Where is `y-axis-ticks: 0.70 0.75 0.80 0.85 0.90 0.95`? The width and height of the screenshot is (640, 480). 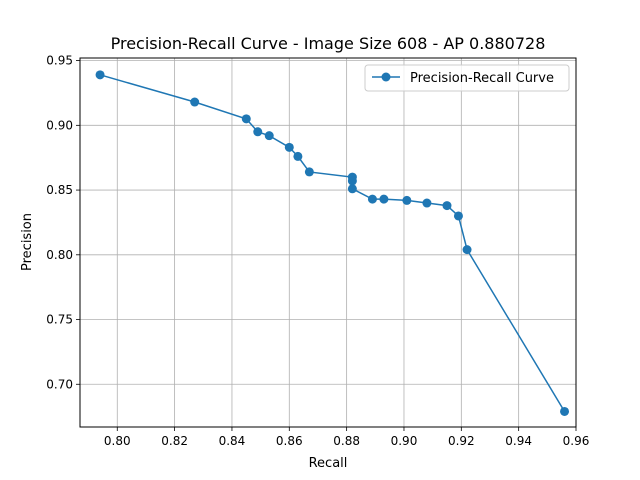 y-axis-ticks: 0.70 0.75 0.80 0.85 0.90 0.95 is located at coordinates (63, 222).